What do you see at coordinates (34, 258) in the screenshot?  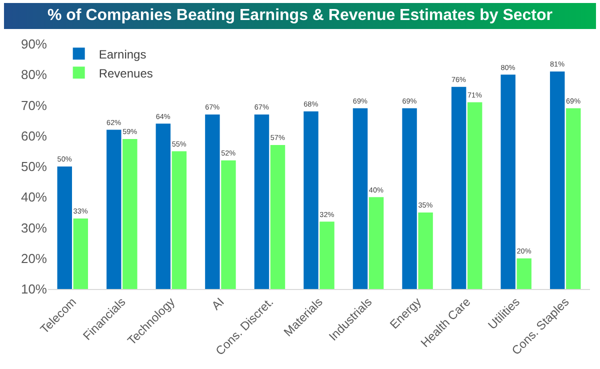 I see `y-tick-label: 20%` at bounding box center [34, 258].